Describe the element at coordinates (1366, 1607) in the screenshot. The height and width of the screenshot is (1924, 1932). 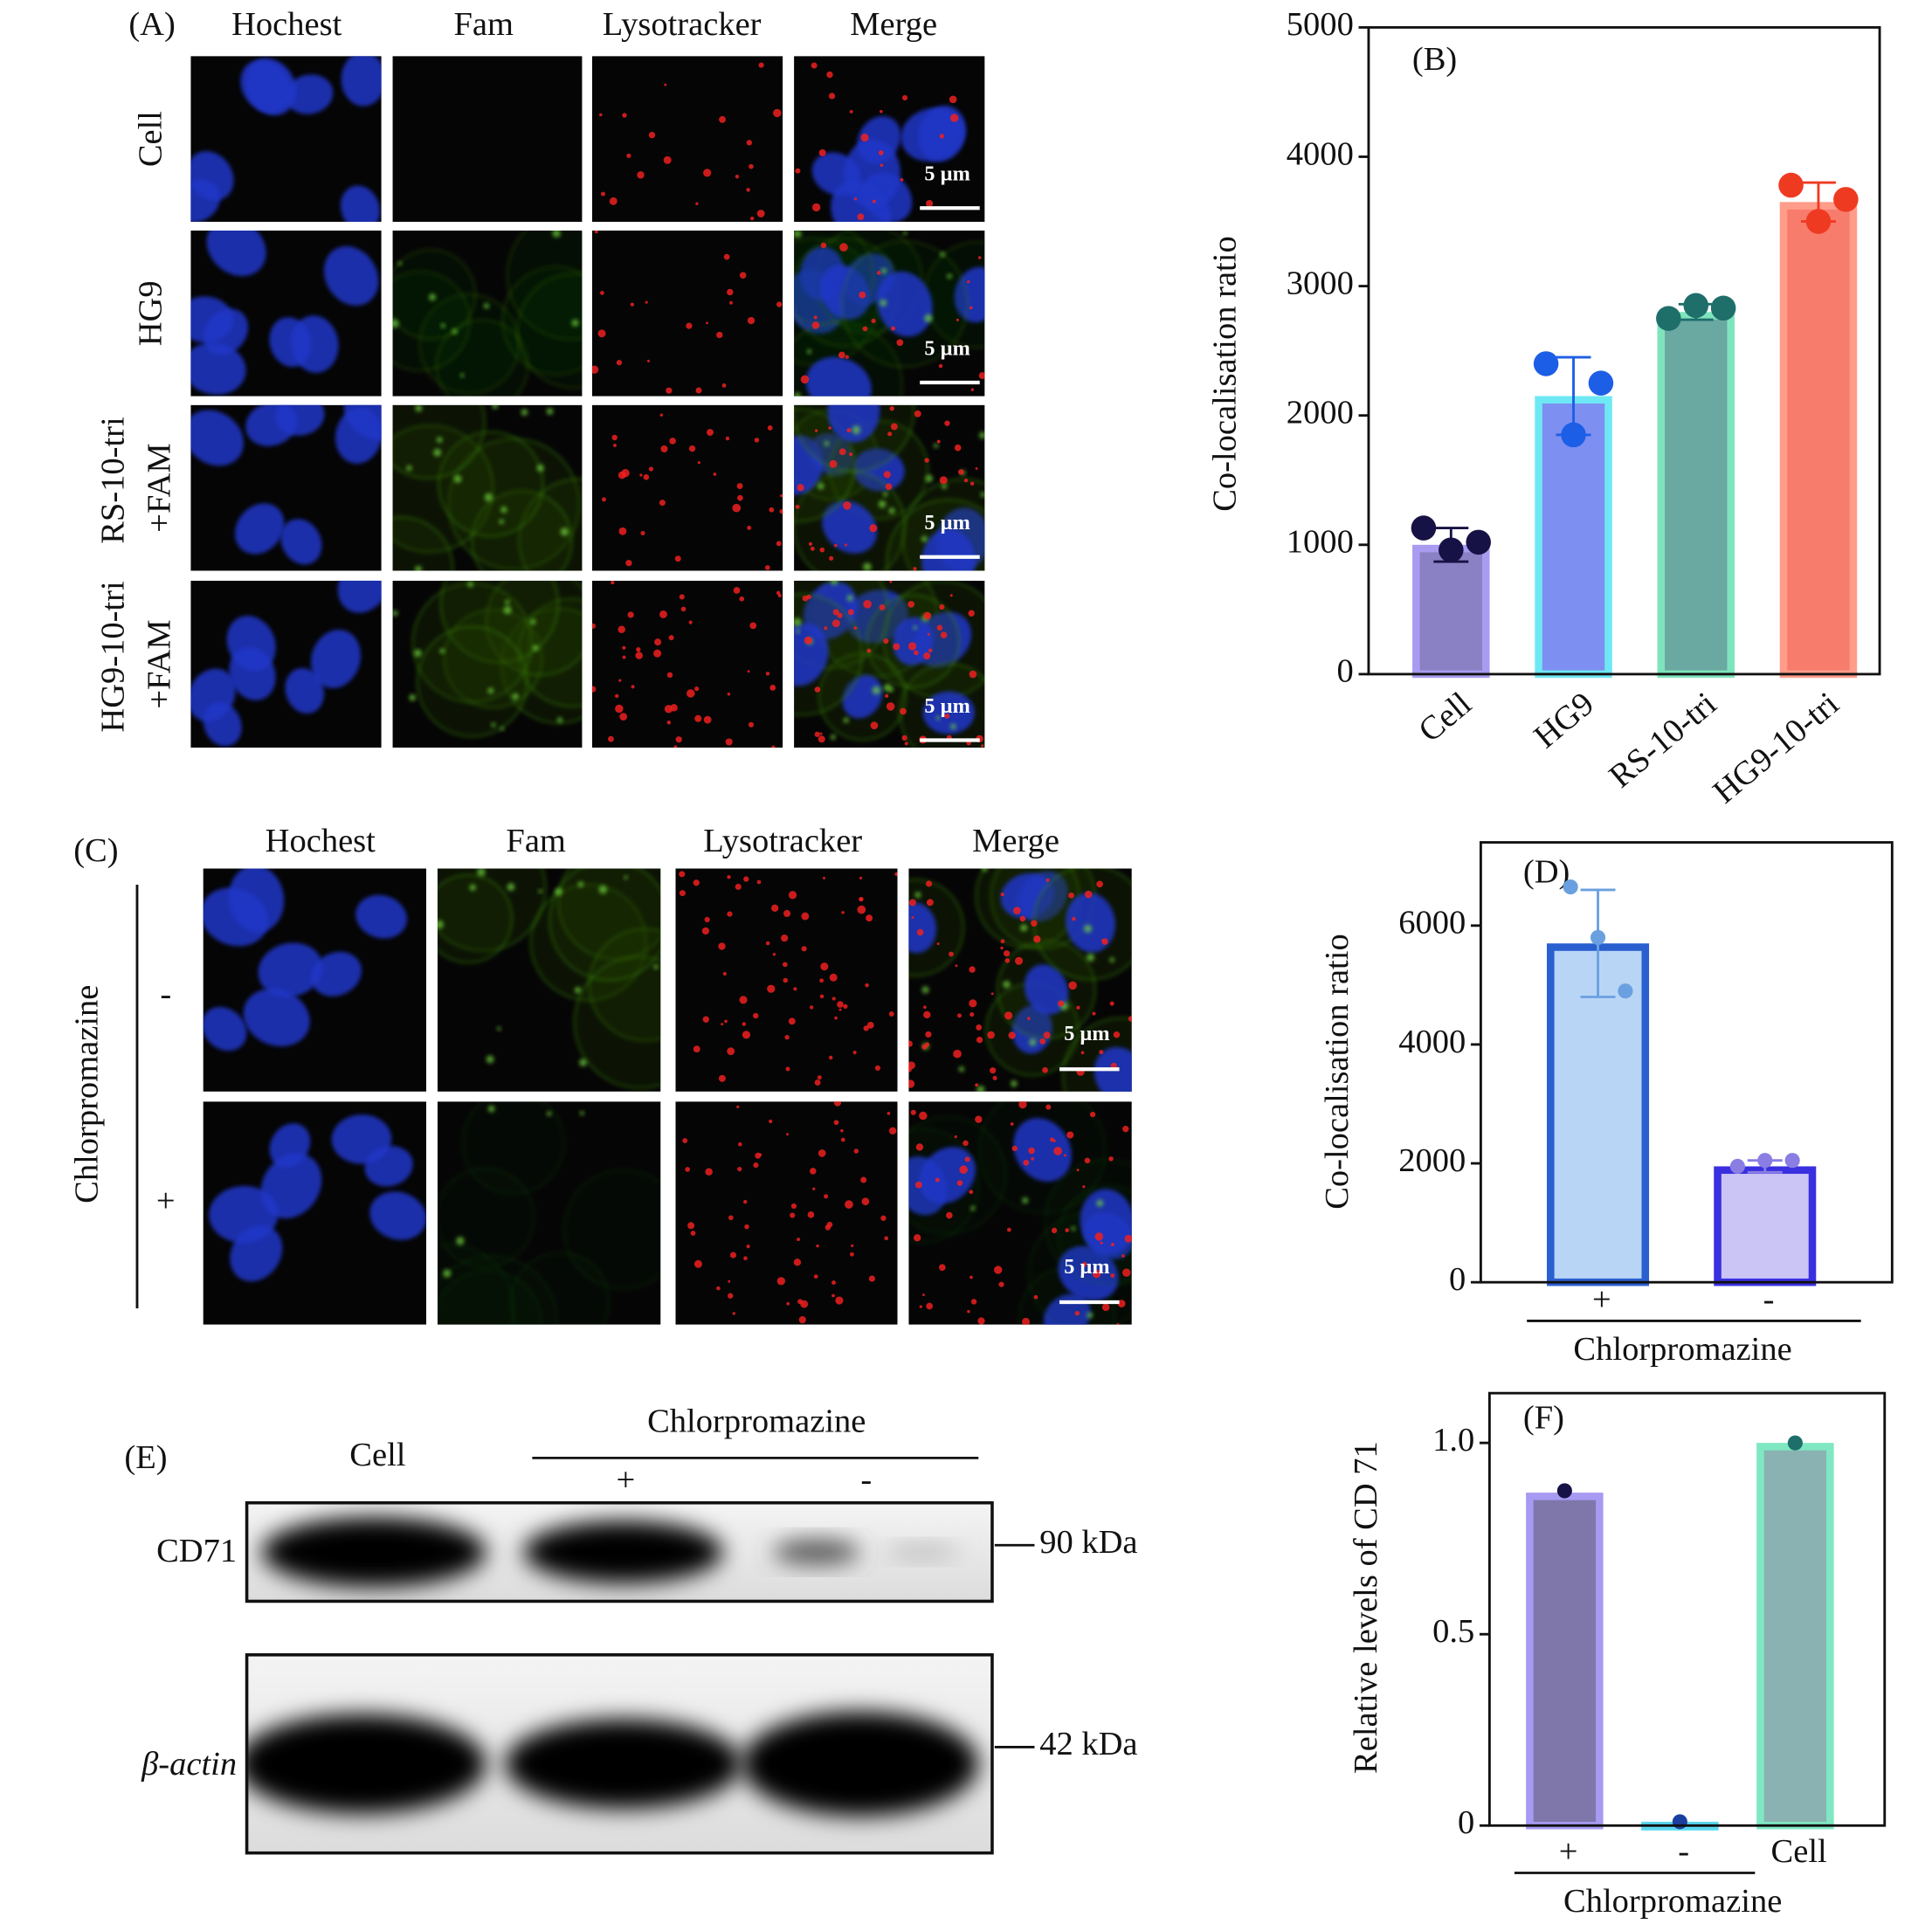
I see `y-axis-label: Relative levels of CD 71` at that location.